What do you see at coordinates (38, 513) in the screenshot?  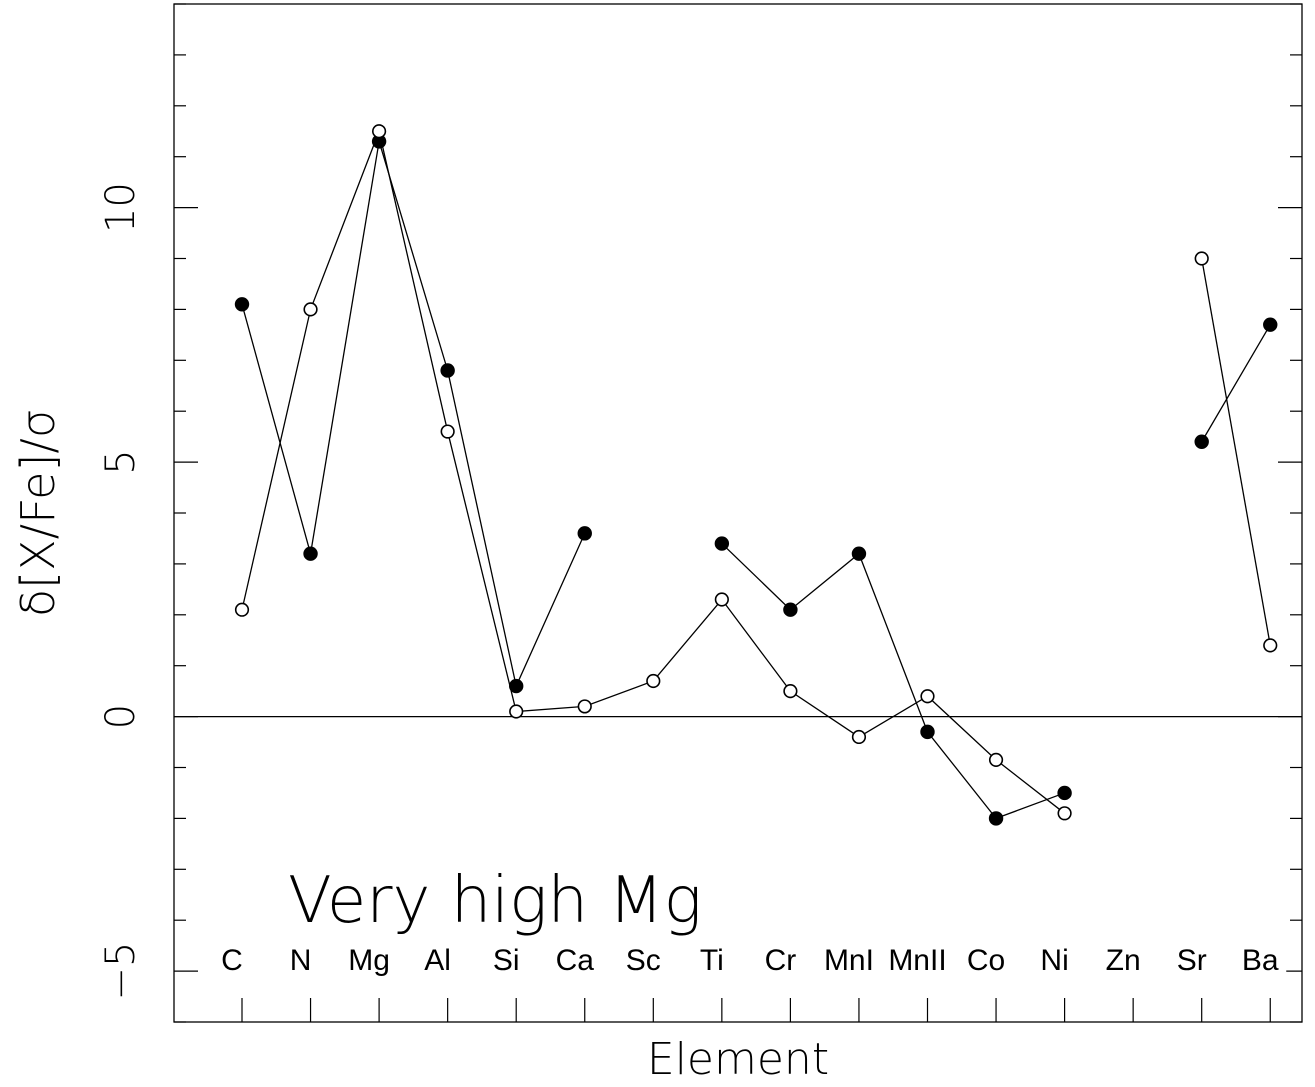 I see `y-axis-label: δ[X/Fe]/σ` at bounding box center [38, 513].